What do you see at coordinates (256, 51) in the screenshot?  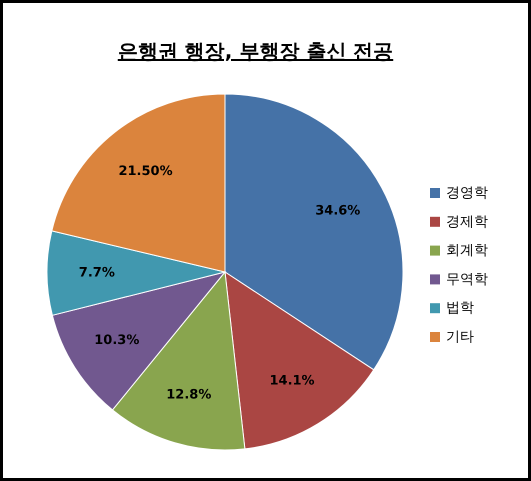 I see `chart-title: 은행권 행장, 부행장 출신 전공` at bounding box center [256, 51].